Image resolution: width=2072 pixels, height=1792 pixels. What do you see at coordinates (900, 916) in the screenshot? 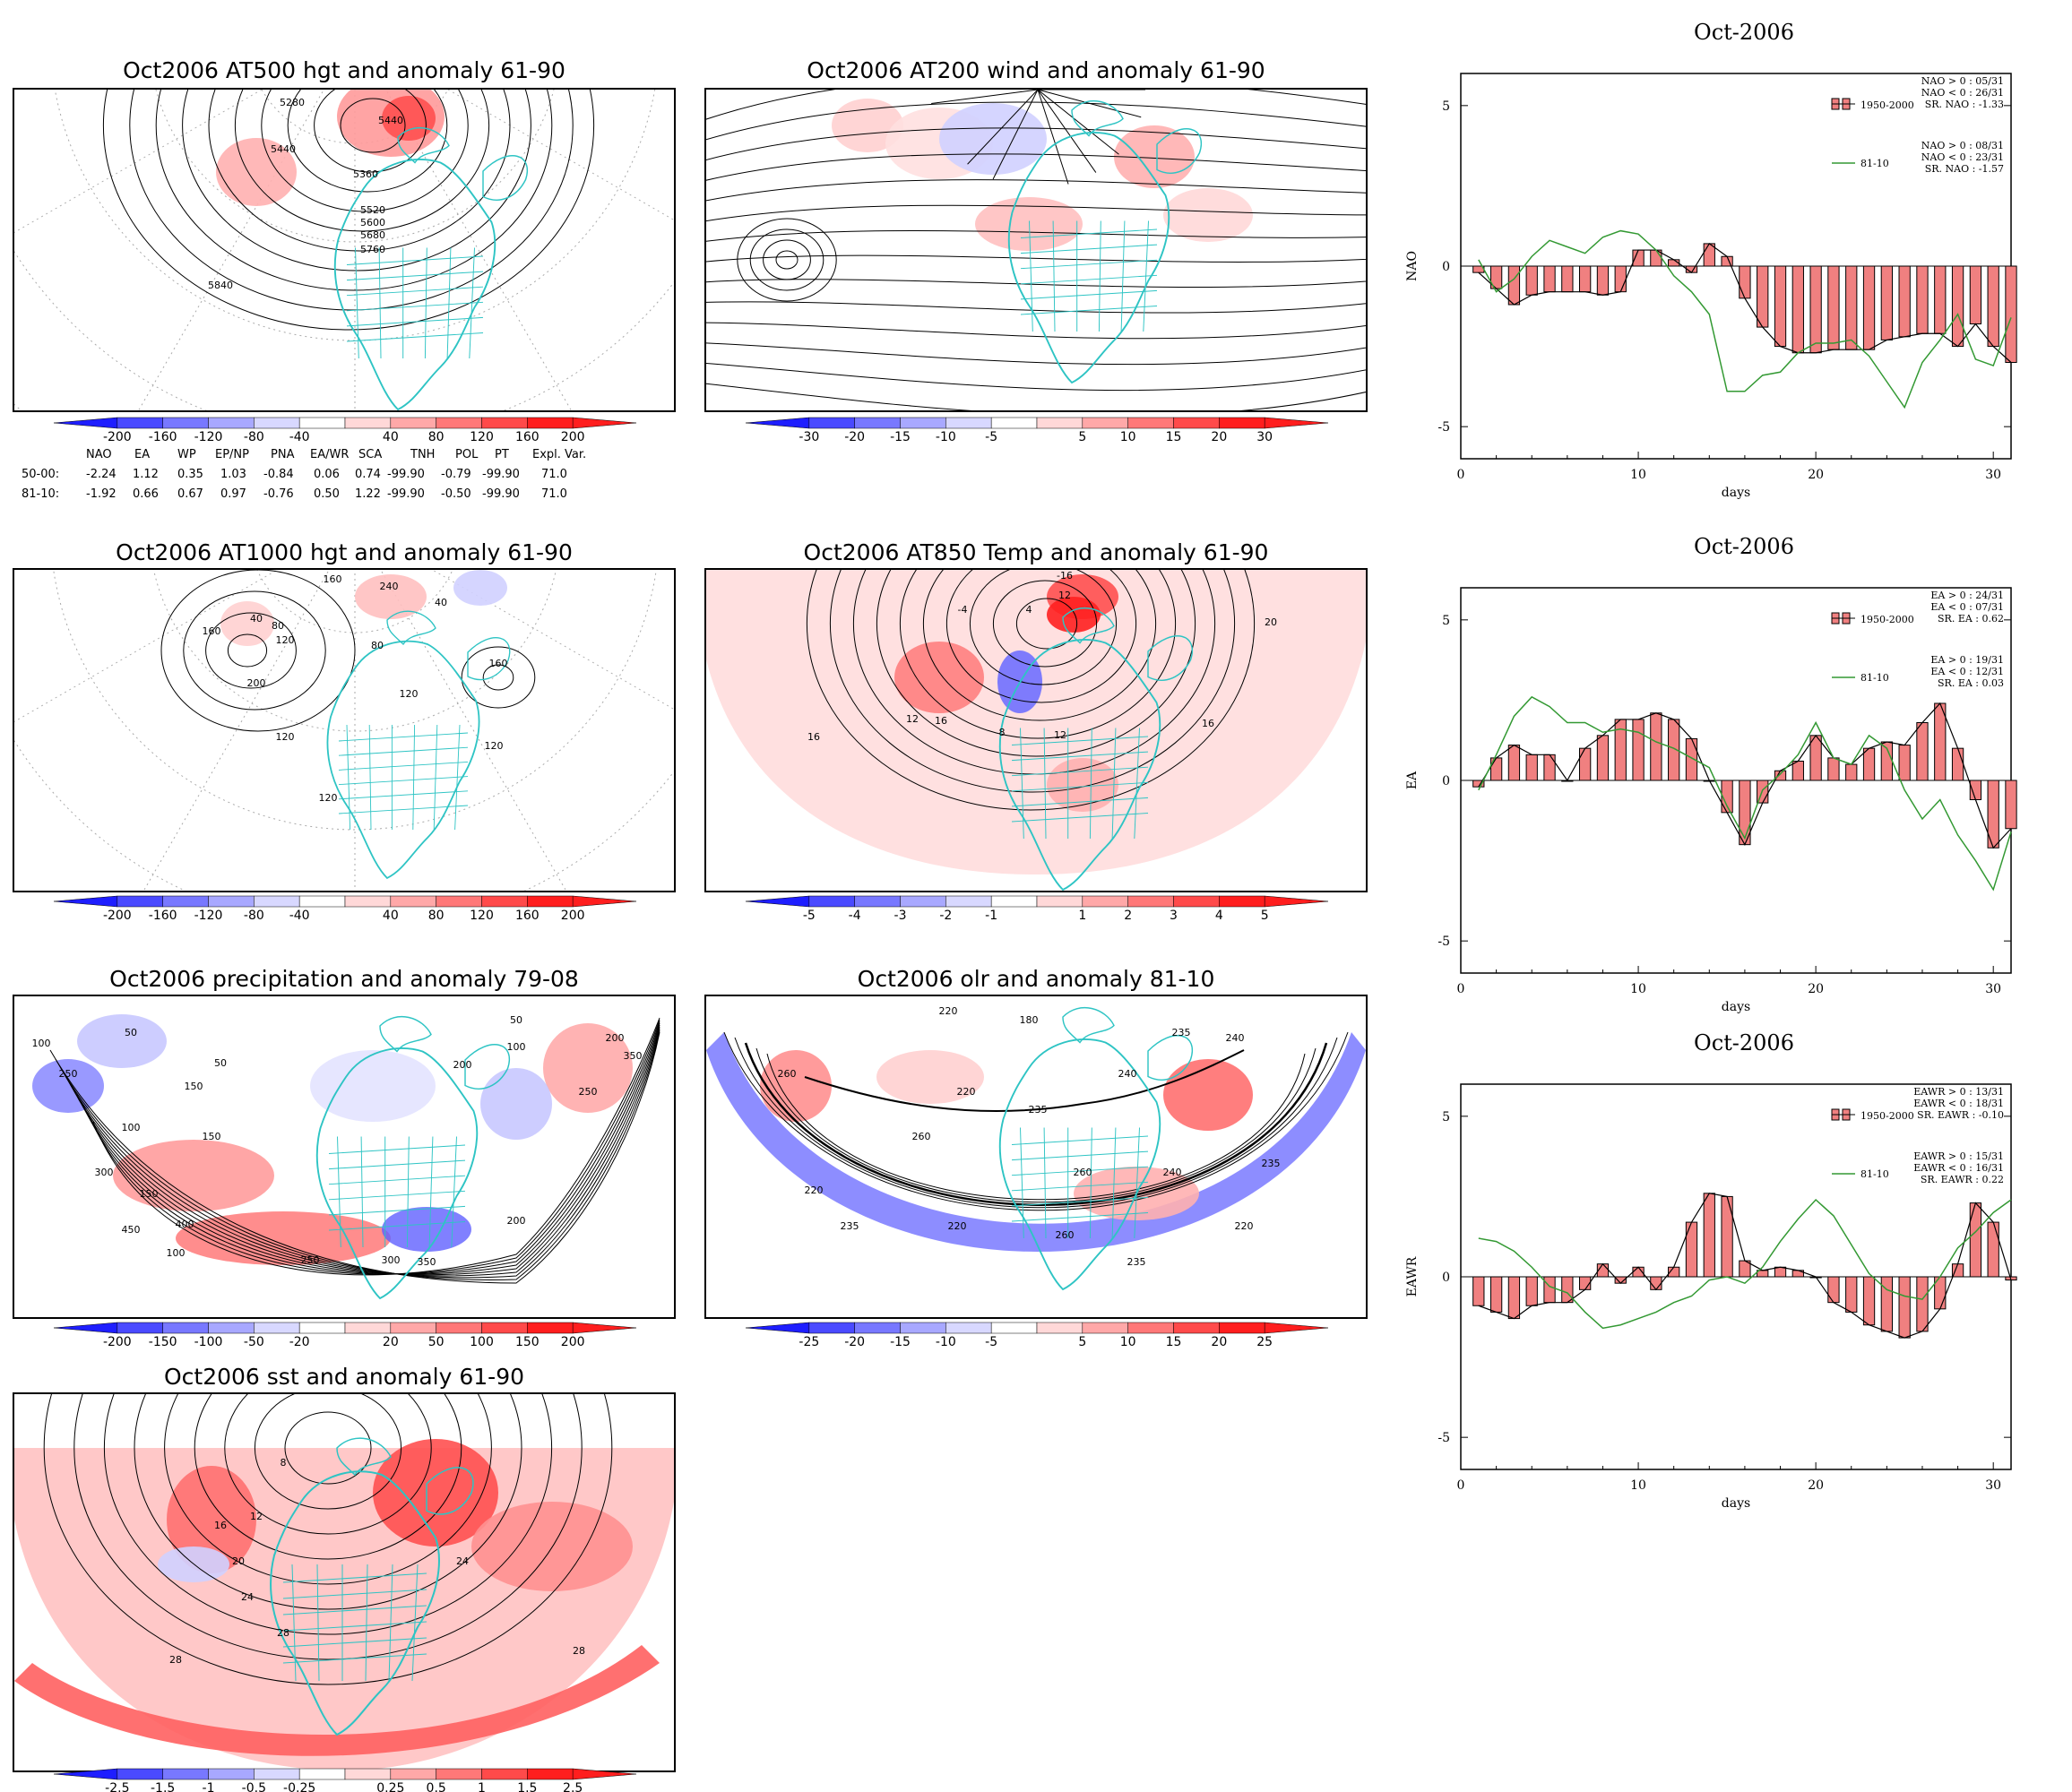
I see `colorbar-tick-label: -3` at bounding box center [900, 916].